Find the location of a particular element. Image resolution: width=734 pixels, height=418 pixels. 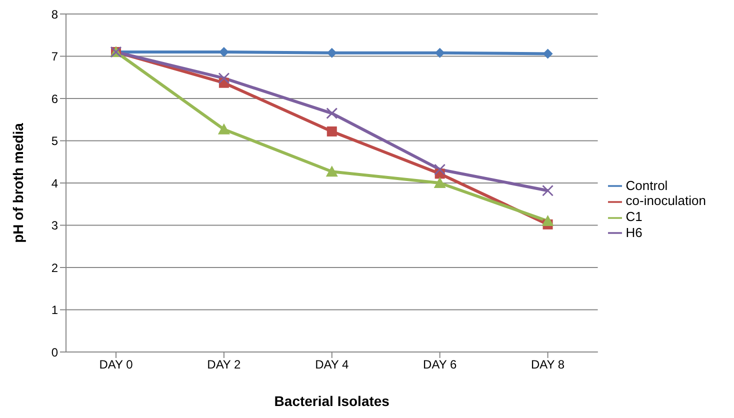

y-tick-label: 5 is located at coordinates (54, 141).